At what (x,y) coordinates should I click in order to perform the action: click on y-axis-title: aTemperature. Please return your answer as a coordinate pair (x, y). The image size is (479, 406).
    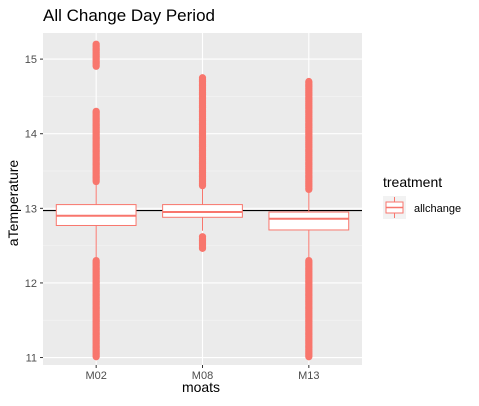
    Looking at the image, I should click on (13, 203).